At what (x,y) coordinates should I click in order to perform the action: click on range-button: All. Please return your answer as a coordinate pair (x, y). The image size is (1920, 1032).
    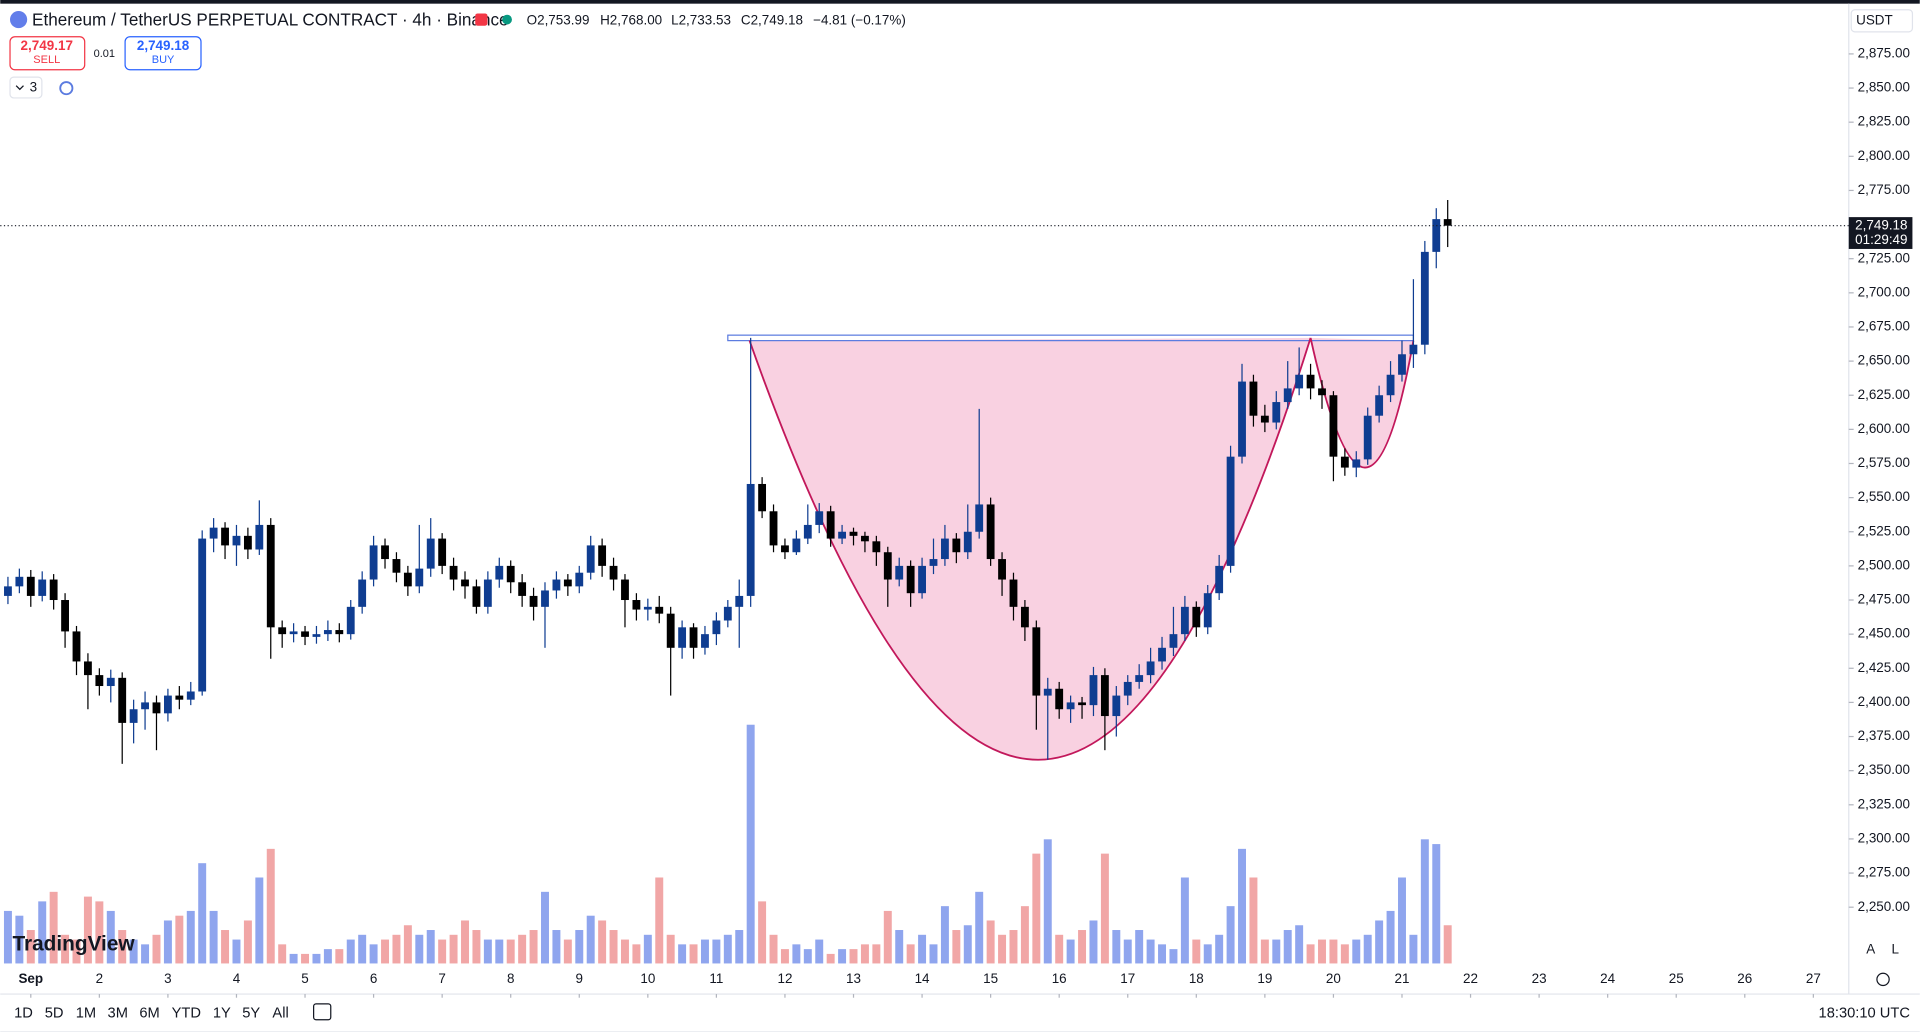
    Looking at the image, I should click on (280, 1014).